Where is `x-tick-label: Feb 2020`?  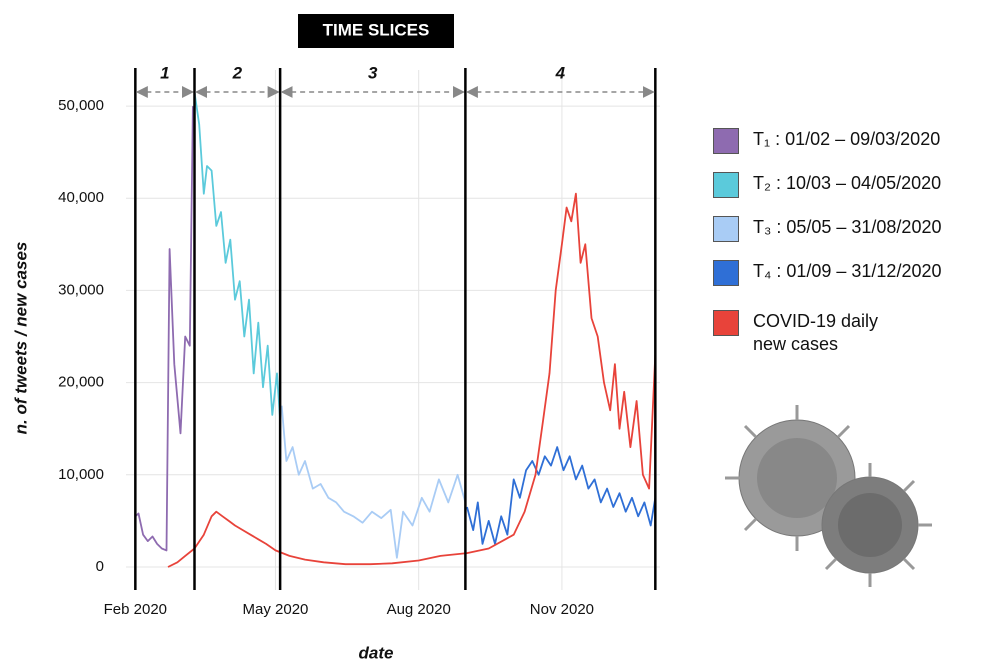 x-tick-label: Feb 2020 is located at coordinates (135, 609).